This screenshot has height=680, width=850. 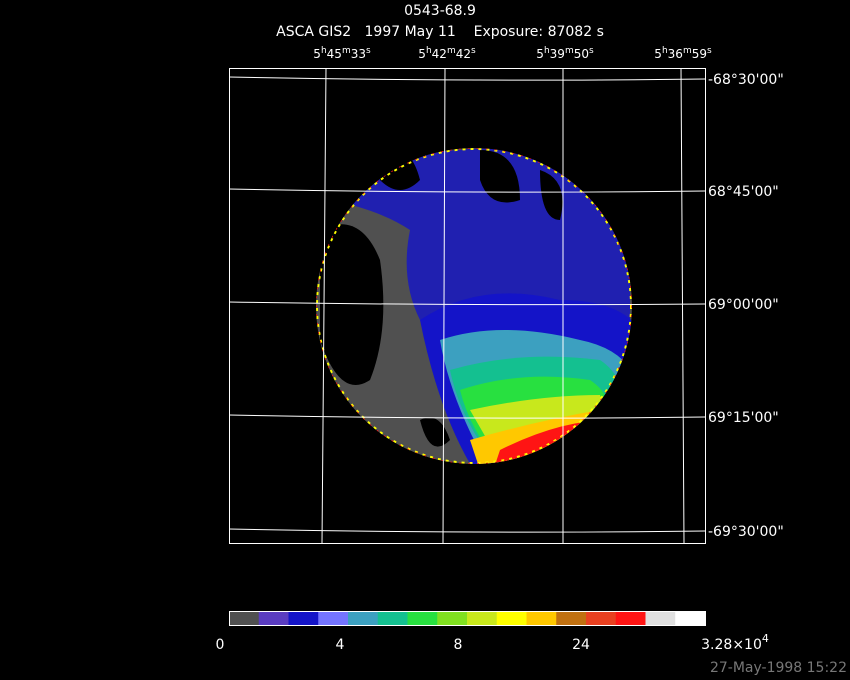 I want to click on ra-label: 5h36m59s, so click(x=683, y=53).